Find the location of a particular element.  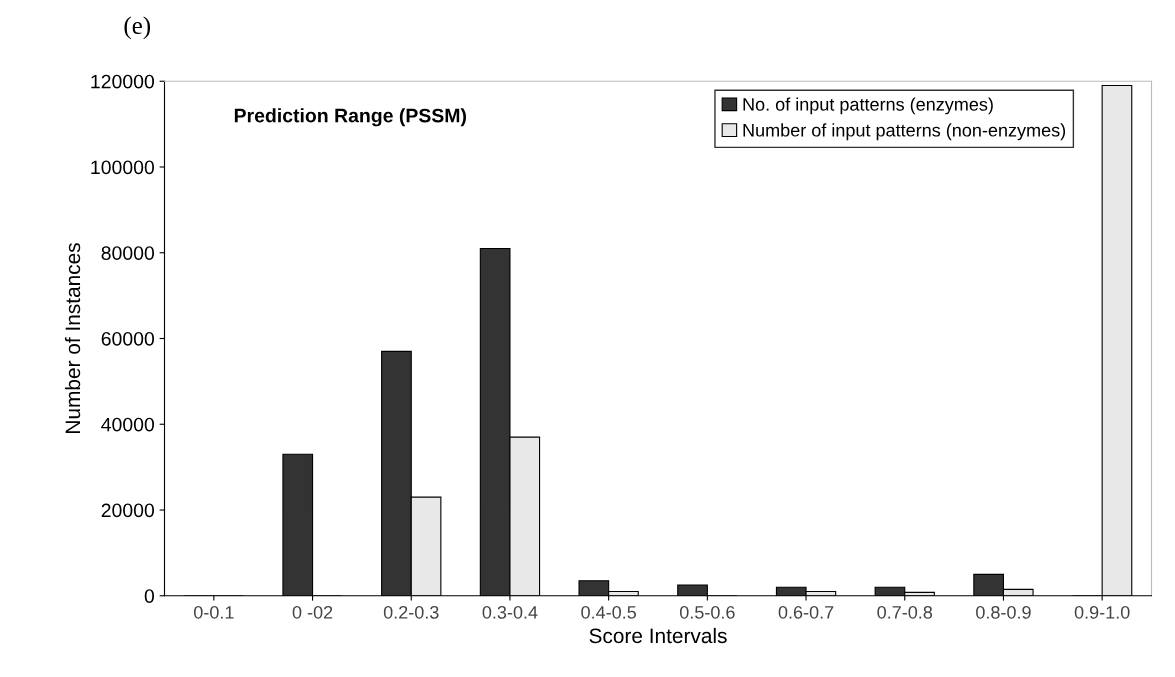

x-tick-label: 0.4-0.5 is located at coordinates (608, 612).